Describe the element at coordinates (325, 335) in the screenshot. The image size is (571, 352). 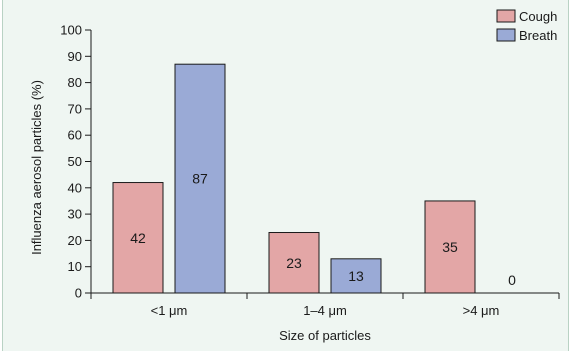
I see `x-axis-title: Size of particles` at that location.